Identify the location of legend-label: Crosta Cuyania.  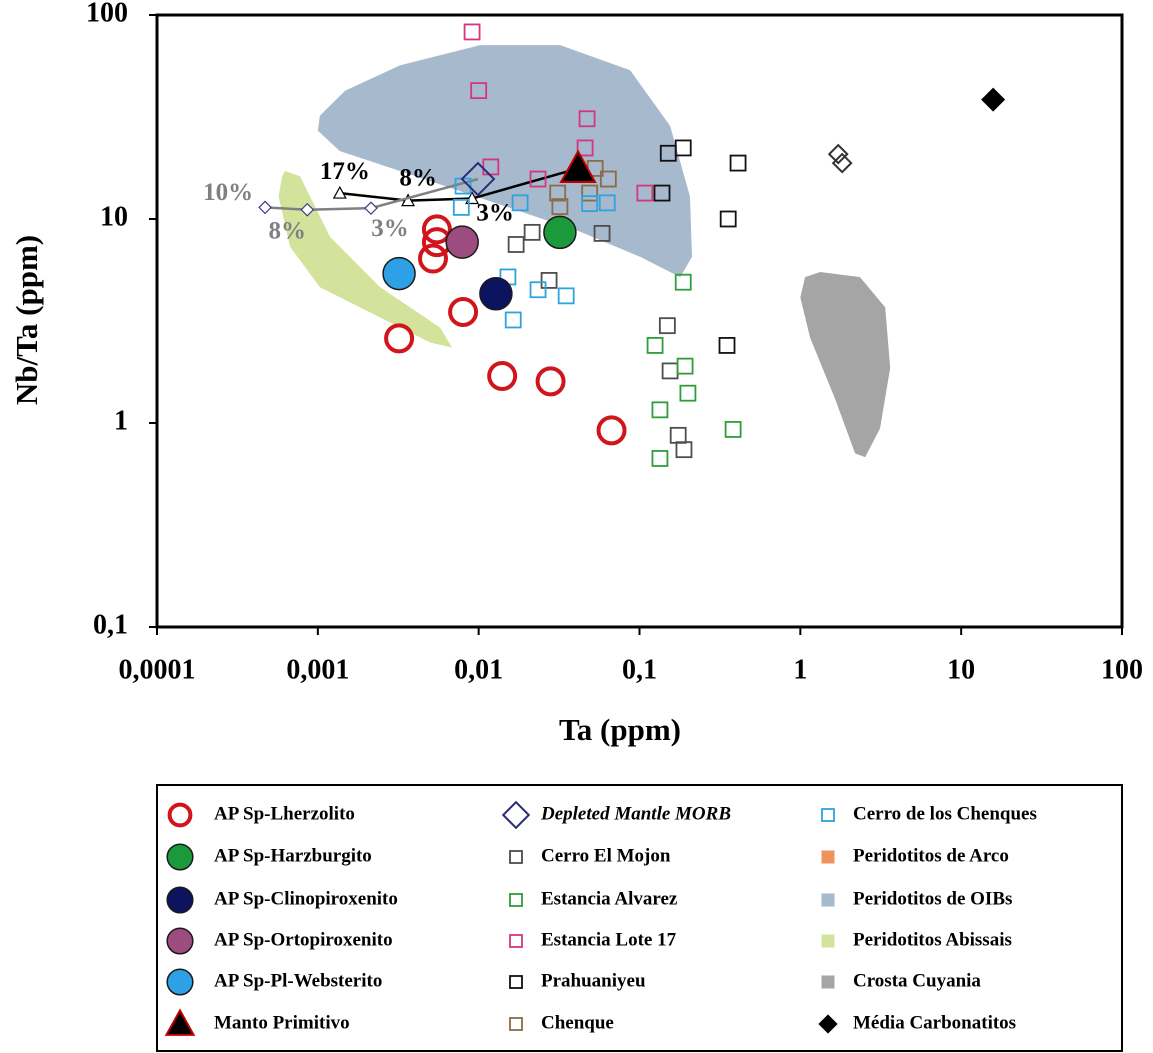
(917, 980).